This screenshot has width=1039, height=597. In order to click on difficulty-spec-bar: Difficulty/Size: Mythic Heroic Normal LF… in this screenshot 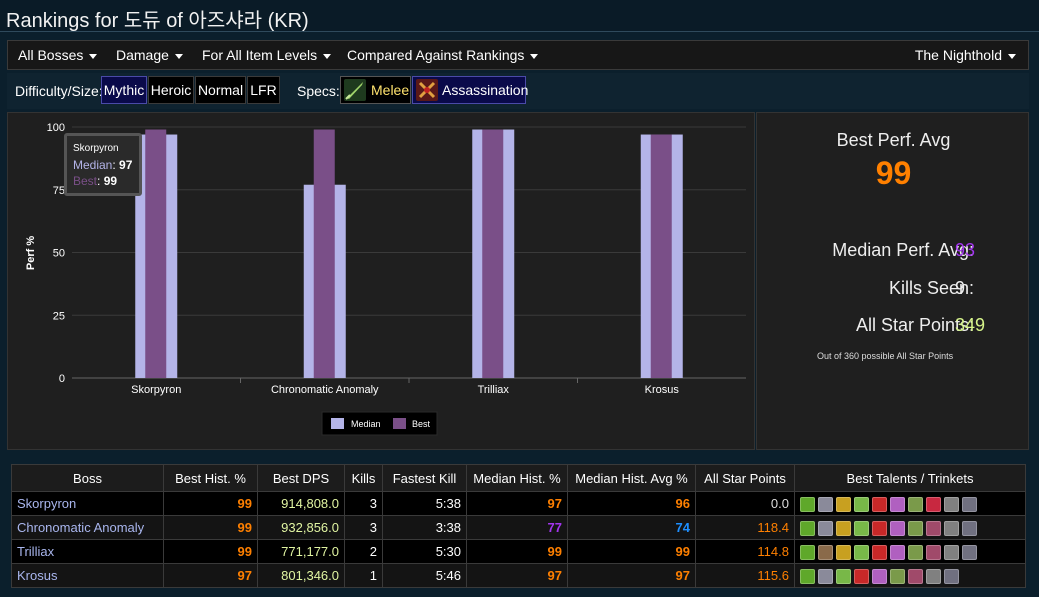, I will do `click(518, 91)`.